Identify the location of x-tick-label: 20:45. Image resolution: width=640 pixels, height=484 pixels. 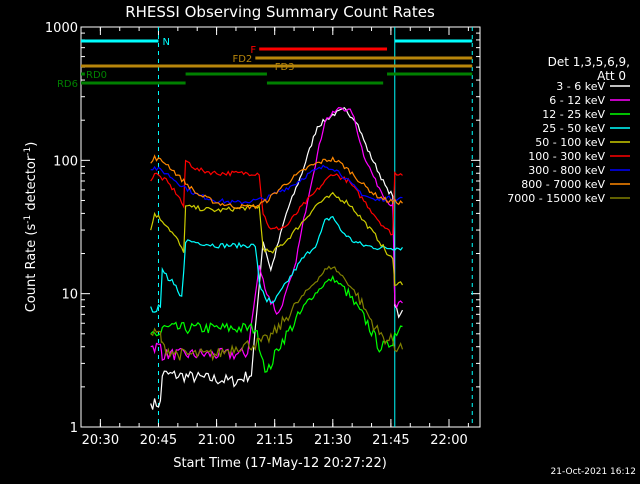
(158, 440).